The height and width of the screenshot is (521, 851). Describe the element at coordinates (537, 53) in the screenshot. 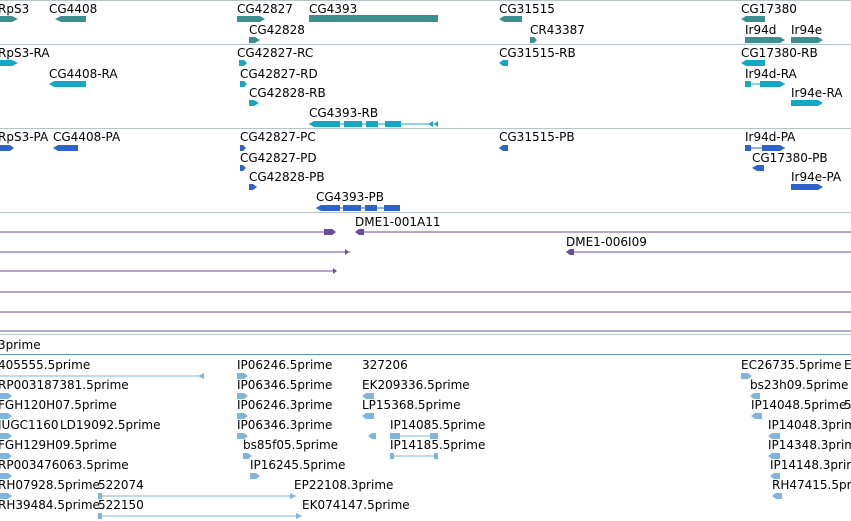

I see `transcript-label: CG31515-RB` at that location.